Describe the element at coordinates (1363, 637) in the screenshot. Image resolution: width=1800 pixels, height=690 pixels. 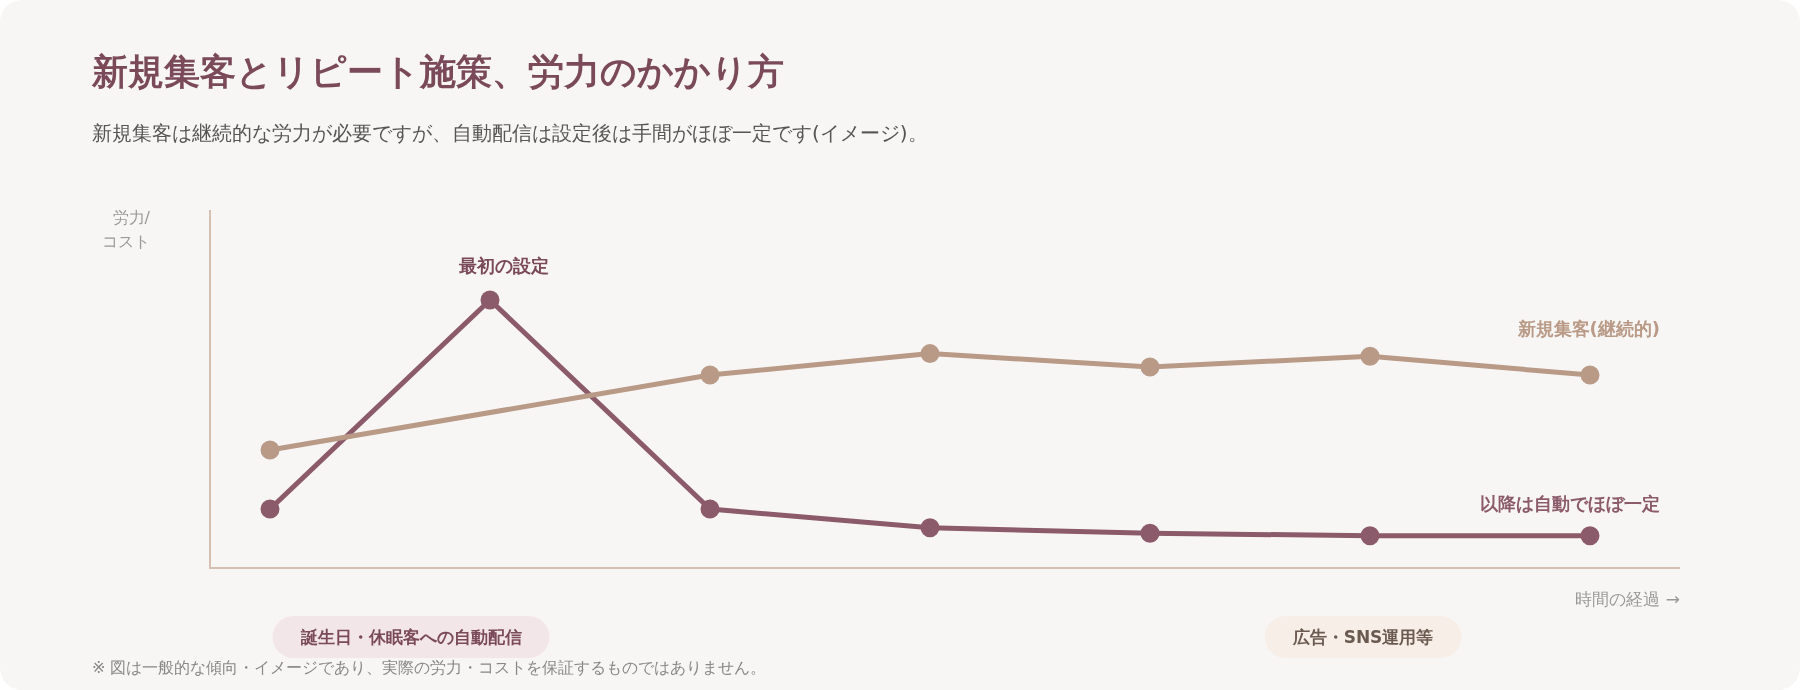
I see `text: 広告・SNS運用等` at that location.